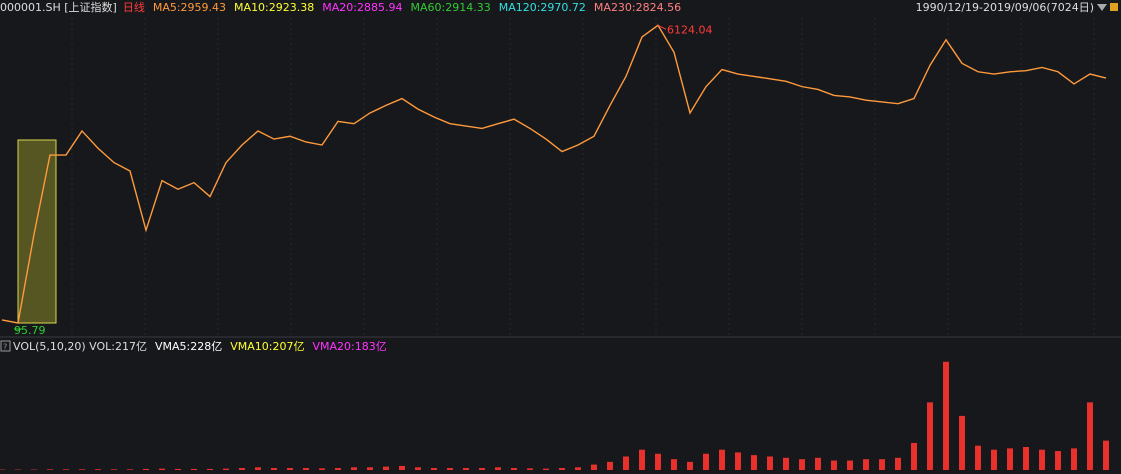  I want to click on legend-item: MA120:2970.72, so click(542, 7).